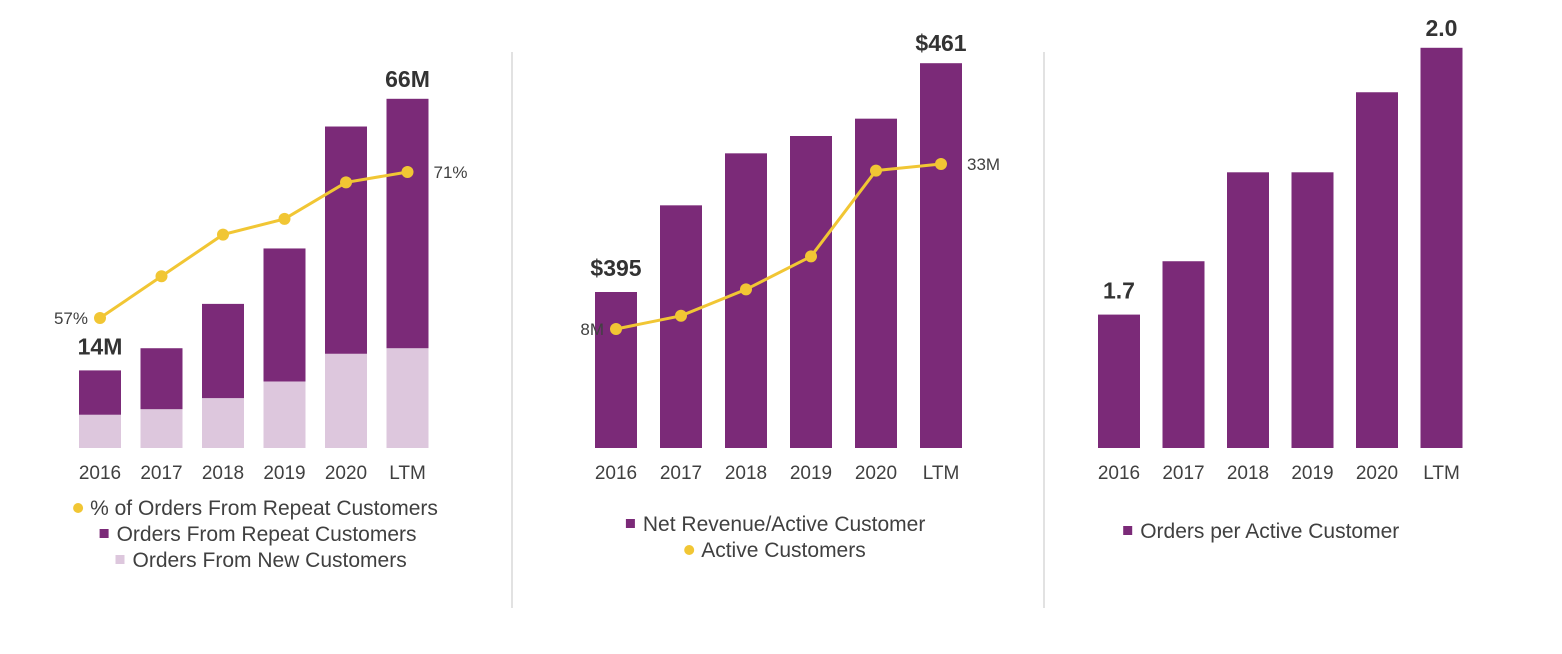 The height and width of the screenshot is (654, 1562). What do you see at coordinates (451, 172) in the screenshot?
I see `line-value-label: 71%` at bounding box center [451, 172].